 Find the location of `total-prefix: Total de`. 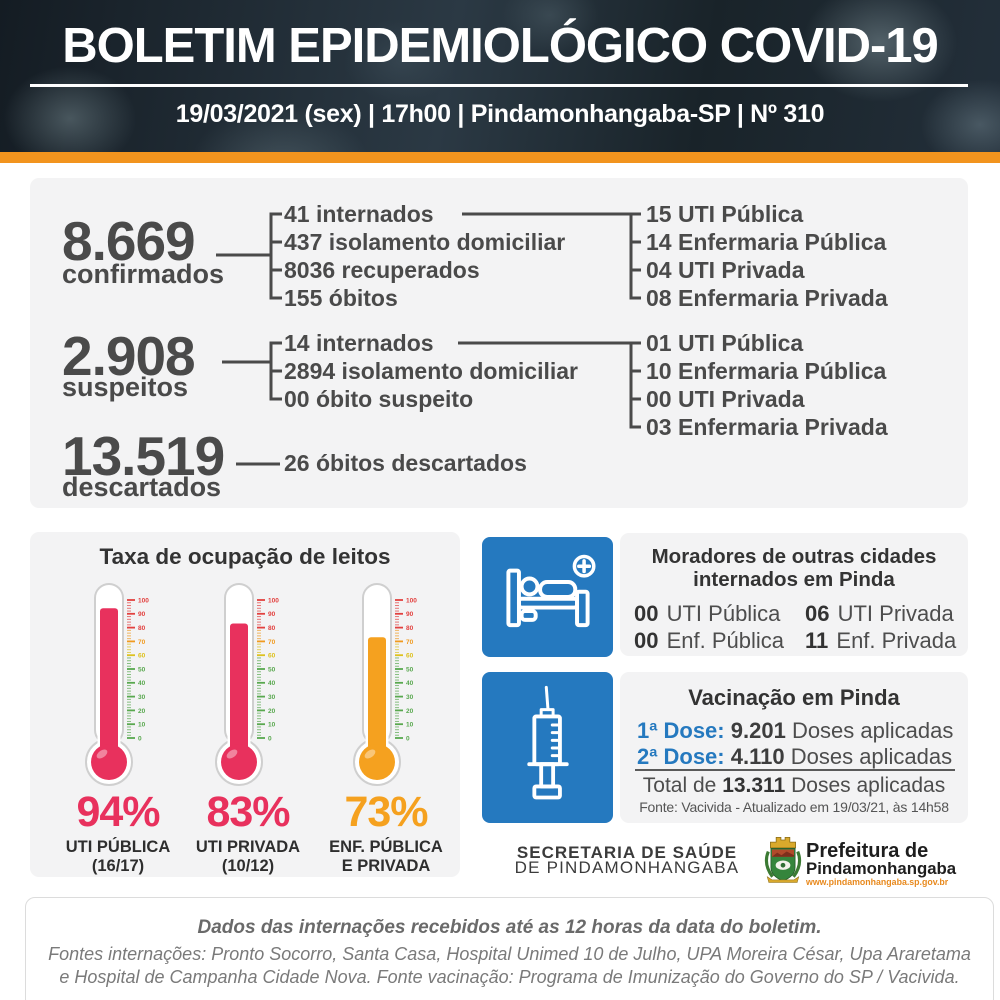

total-prefix: Total de is located at coordinates (679, 785).